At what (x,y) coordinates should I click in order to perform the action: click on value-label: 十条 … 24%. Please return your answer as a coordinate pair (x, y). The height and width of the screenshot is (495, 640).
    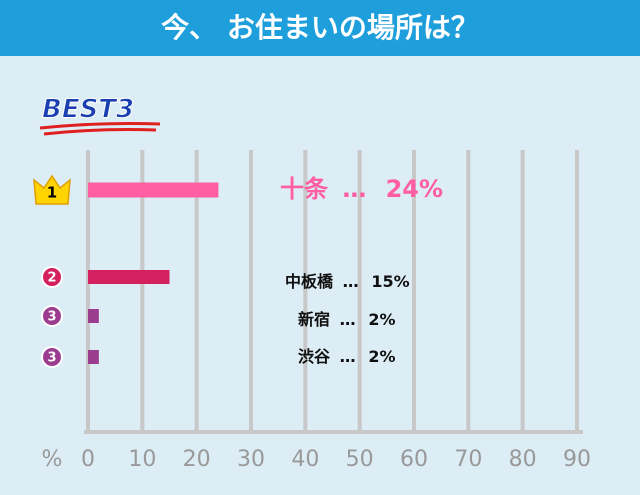
    Looking at the image, I should click on (361, 189).